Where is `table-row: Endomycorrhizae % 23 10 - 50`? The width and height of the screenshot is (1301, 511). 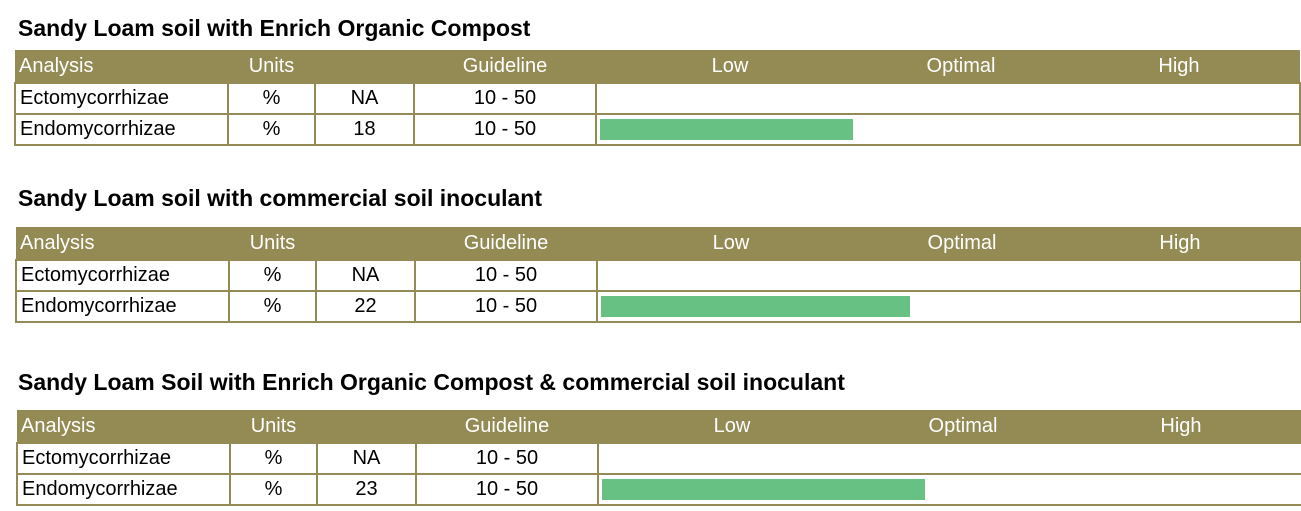
table-row: Endomycorrhizae % 23 10 - 50 is located at coordinates (658, 489).